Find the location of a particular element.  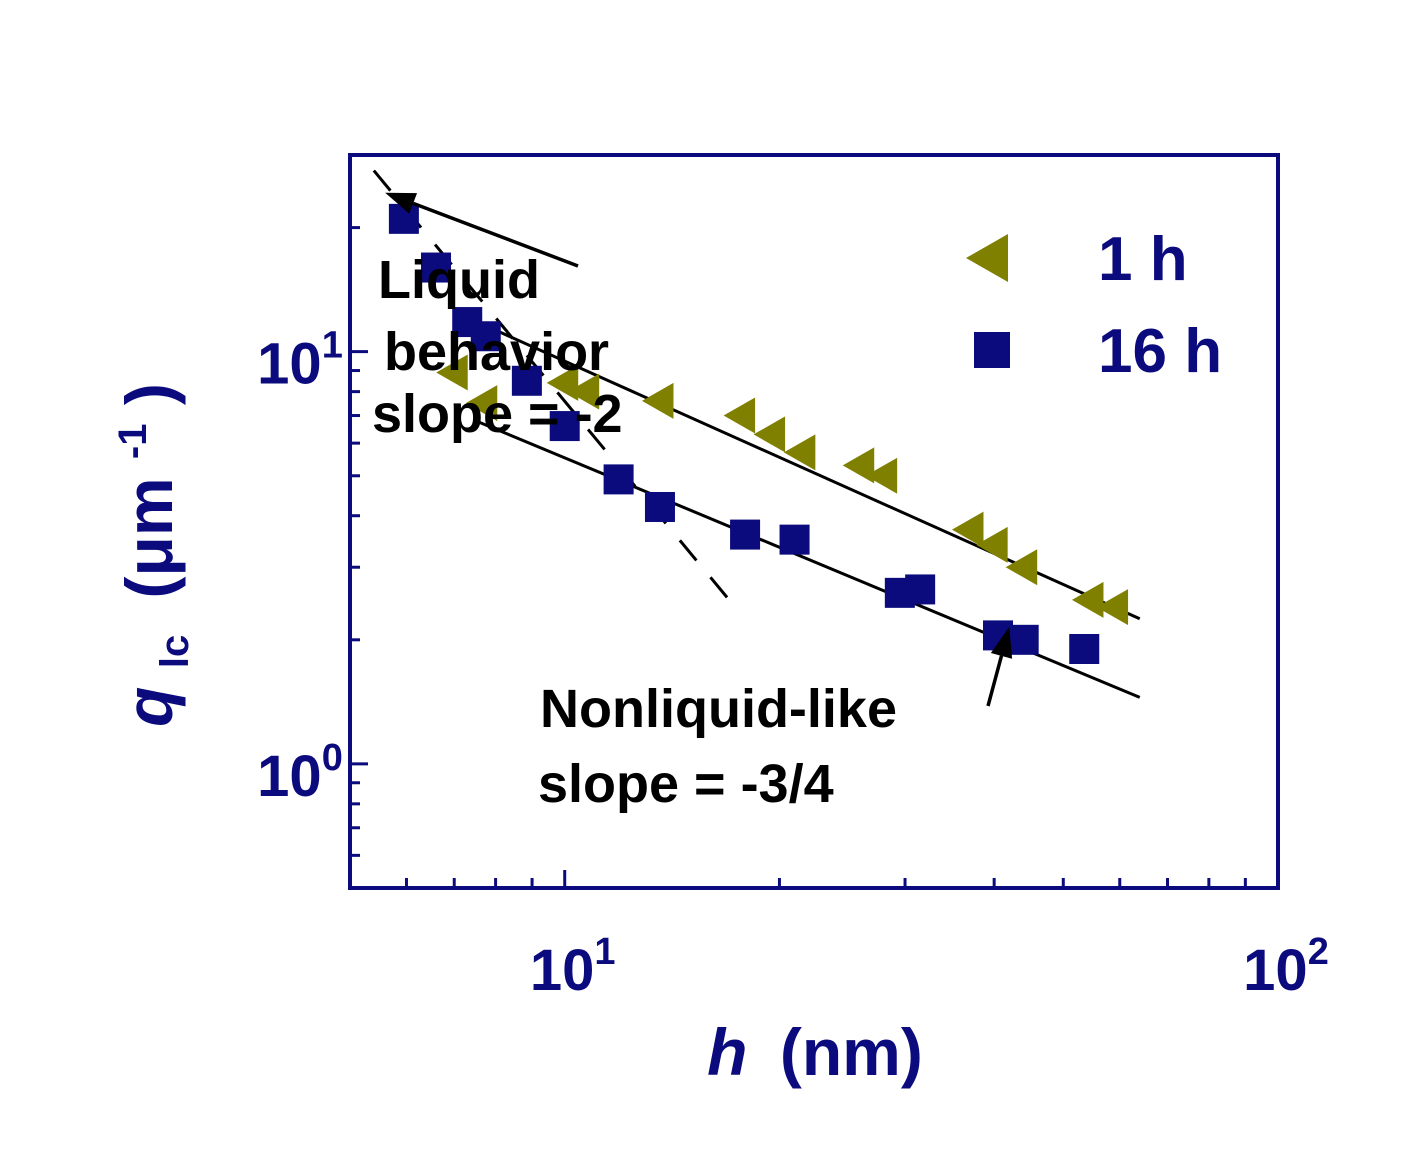

y-tick-label-0: 10⁰ is located at coordinates (300, 773).